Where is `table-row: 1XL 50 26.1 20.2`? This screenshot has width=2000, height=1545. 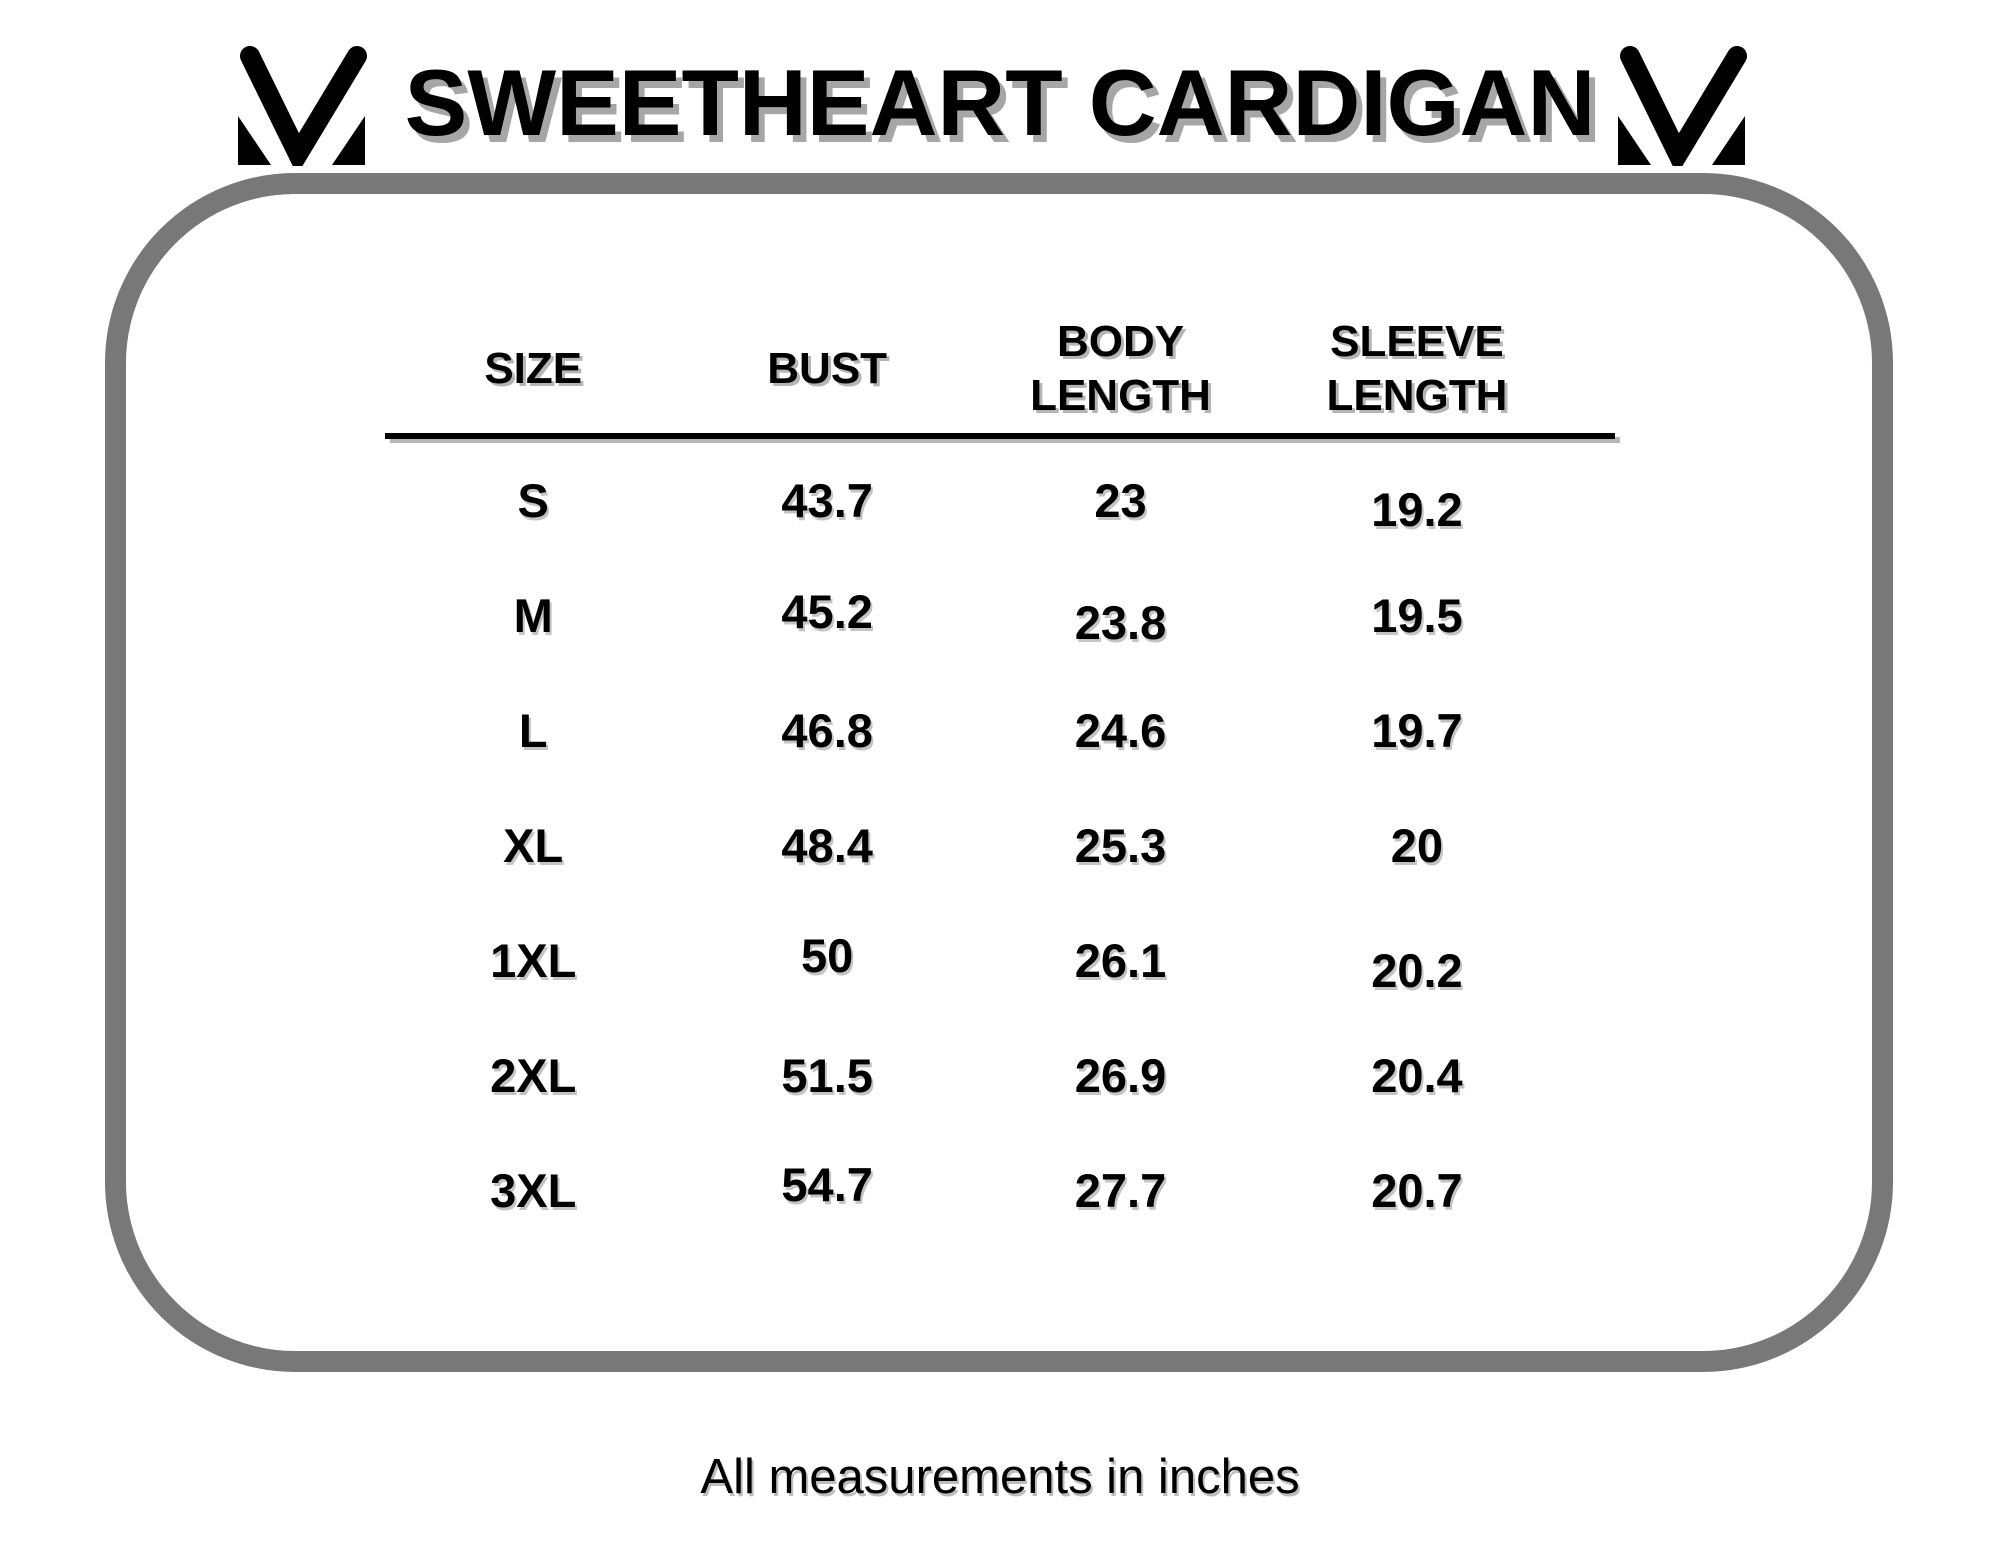
table-row: 1XL 50 26.1 20.2 is located at coordinates (1000, 960).